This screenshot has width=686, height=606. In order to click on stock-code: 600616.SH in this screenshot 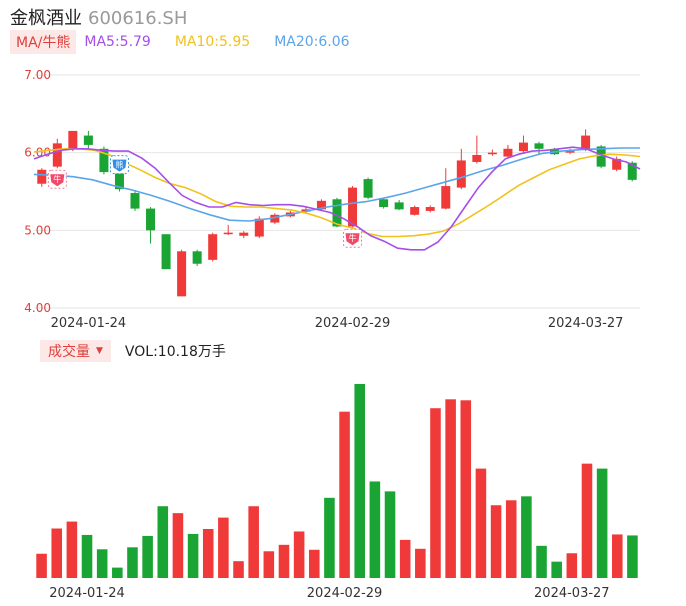, I will do `click(138, 18)`.